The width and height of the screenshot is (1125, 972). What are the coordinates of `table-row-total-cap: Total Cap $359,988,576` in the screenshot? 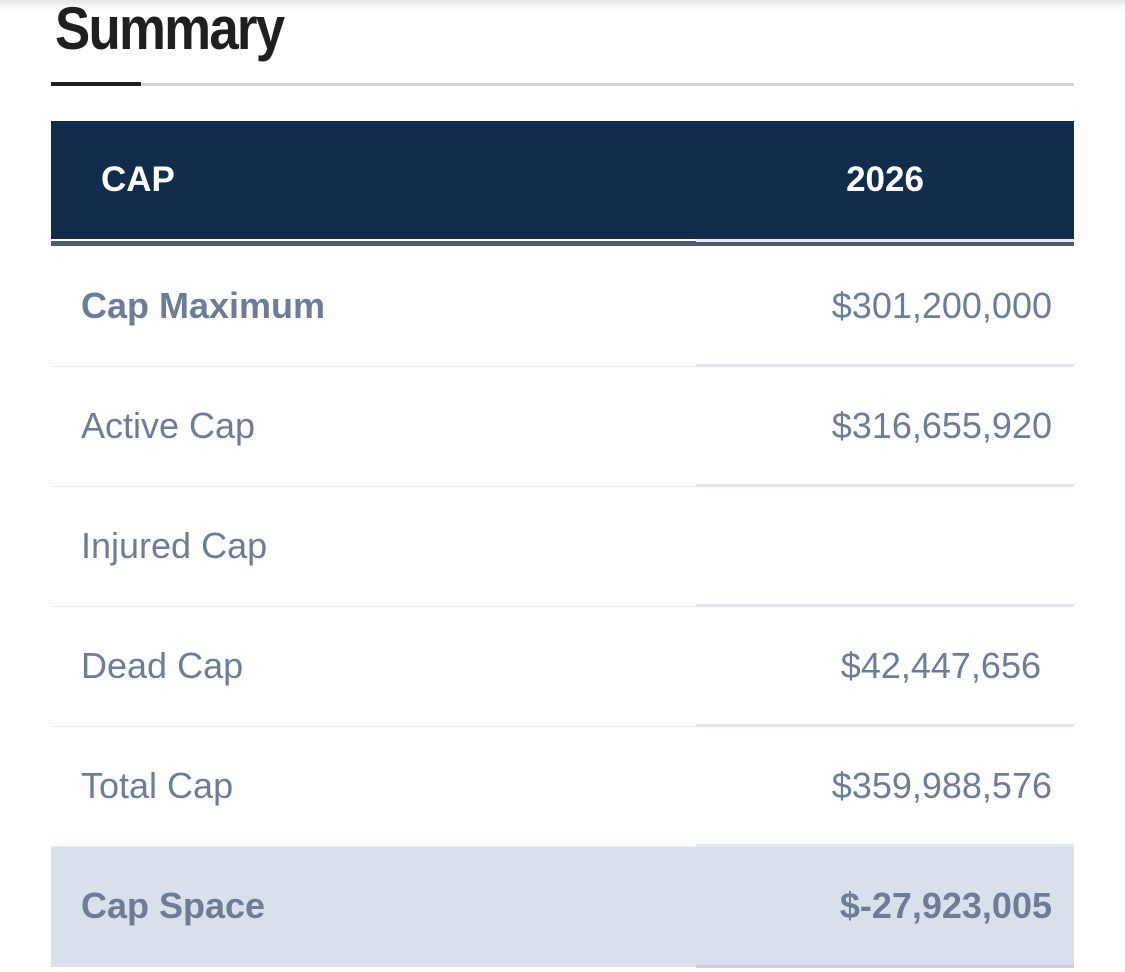 It's located at (562, 787).